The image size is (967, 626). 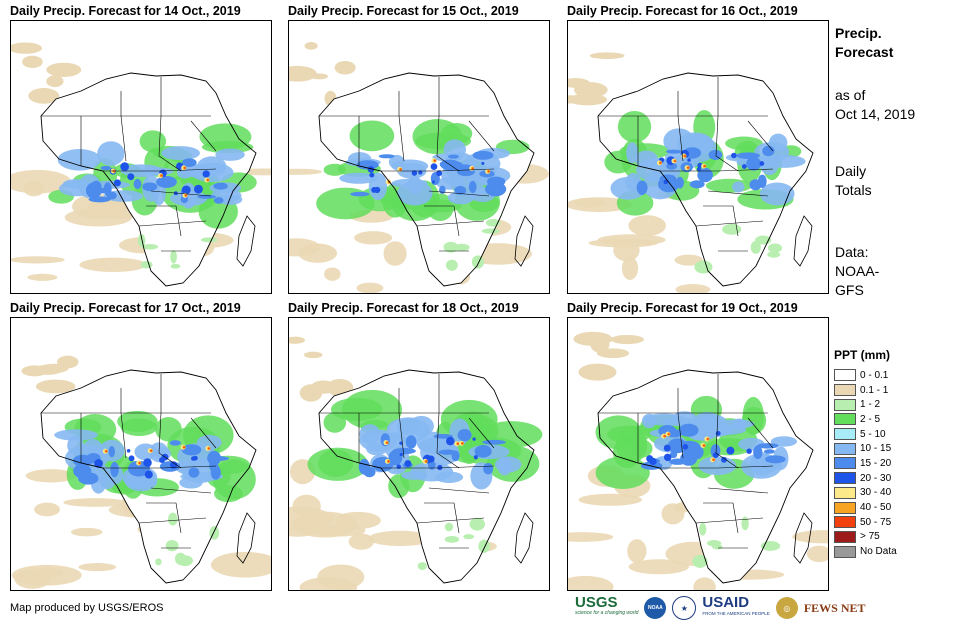 I want to click on fewsnet-globe-icon: ◎, so click(x=786, y=608).